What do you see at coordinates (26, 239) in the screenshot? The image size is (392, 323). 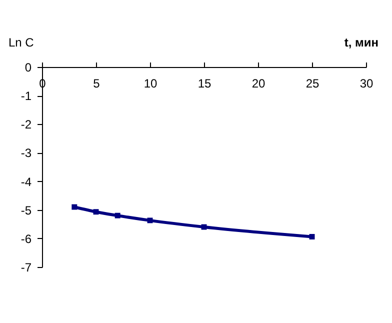 I see `y-tick-label: -6` at bounding box center [26, 239].